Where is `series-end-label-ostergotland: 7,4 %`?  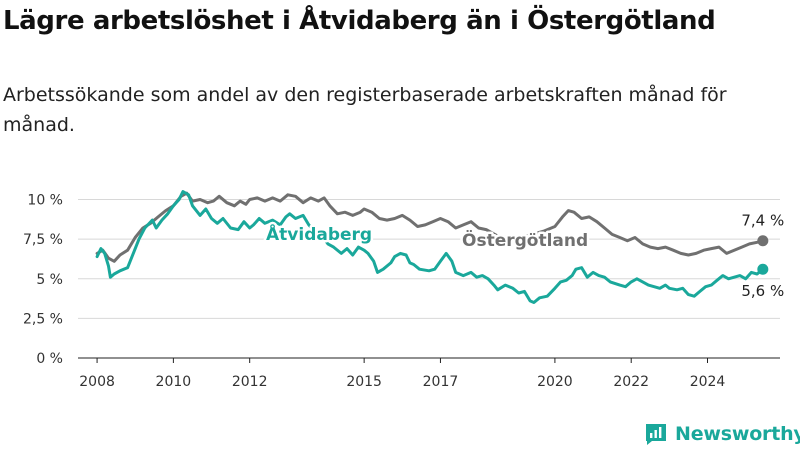 series-end-label-ostergotland: 7,4 % is located at coordinates (762, 221).